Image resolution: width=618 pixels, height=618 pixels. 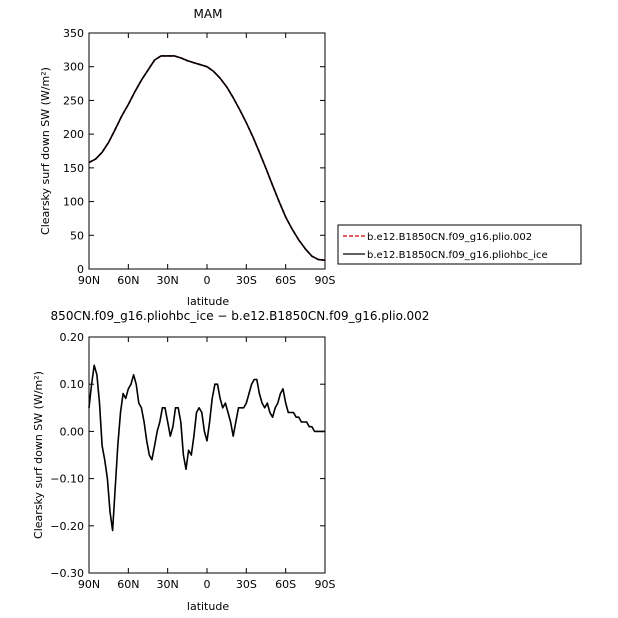 I want to click on bottom-x-tick-label: 60S, so click(x=285, y=584).